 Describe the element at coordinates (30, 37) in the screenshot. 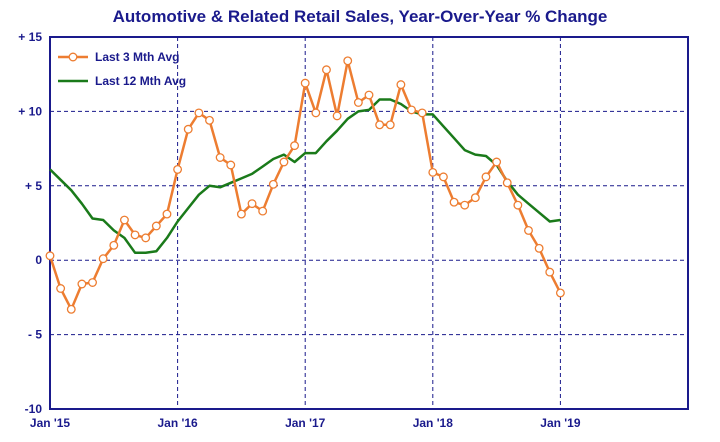

I see `y-tick-label: + 15` at that location.